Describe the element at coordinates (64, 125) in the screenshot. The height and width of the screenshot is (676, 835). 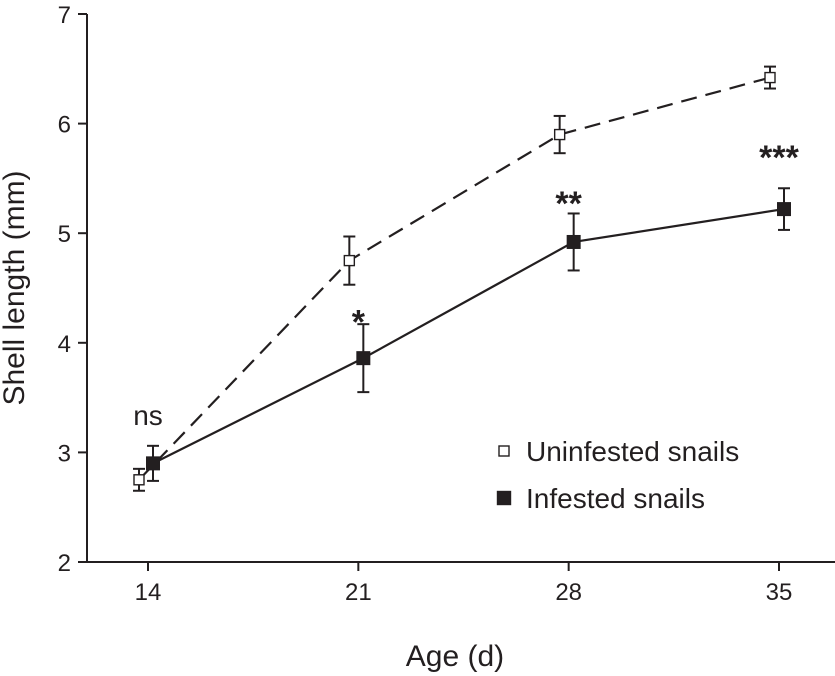
I see `y-tick-label: 6` at that location.